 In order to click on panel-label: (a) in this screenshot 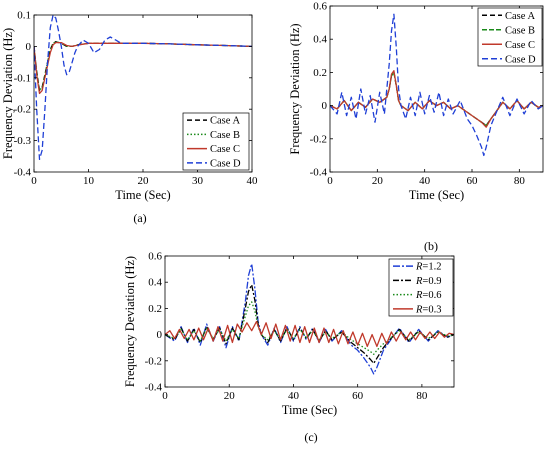, I will do `click(139, 218)`.